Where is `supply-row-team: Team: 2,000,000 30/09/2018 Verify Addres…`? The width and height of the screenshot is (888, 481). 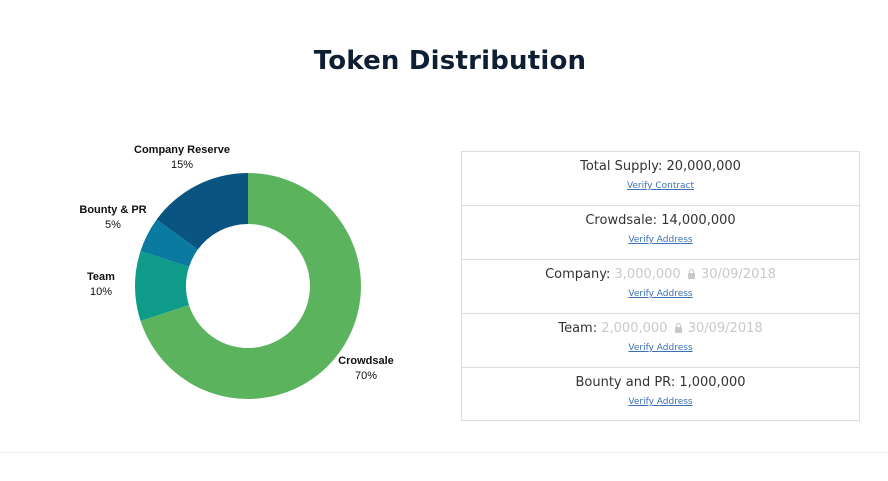 supply-row-team: Team: 2,000,000 30/09/2018 Verify Addres… is located at coordinates (660, 341).